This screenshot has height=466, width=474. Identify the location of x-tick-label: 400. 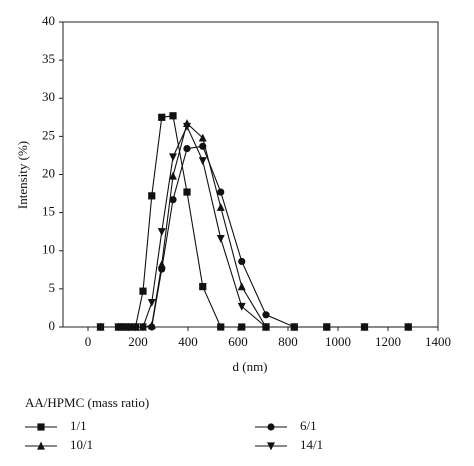
(188, 341).